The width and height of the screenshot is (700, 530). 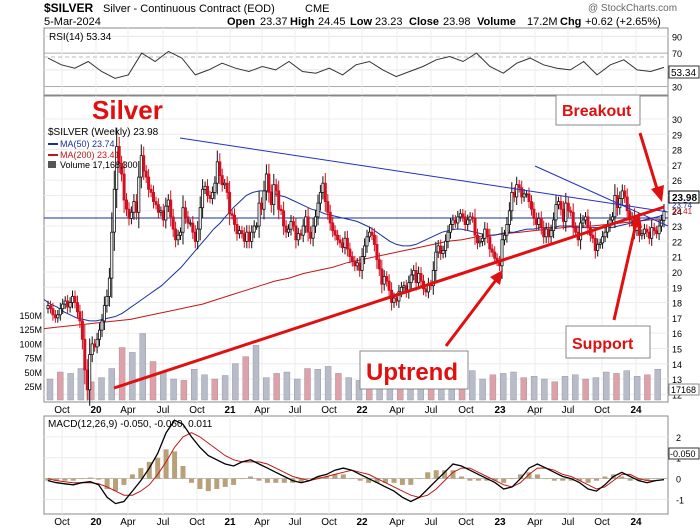 What do you see at coordinates (677, 380) in the screenshot?
I see `price-tick-label: 13` at bounding box center [677, 380].